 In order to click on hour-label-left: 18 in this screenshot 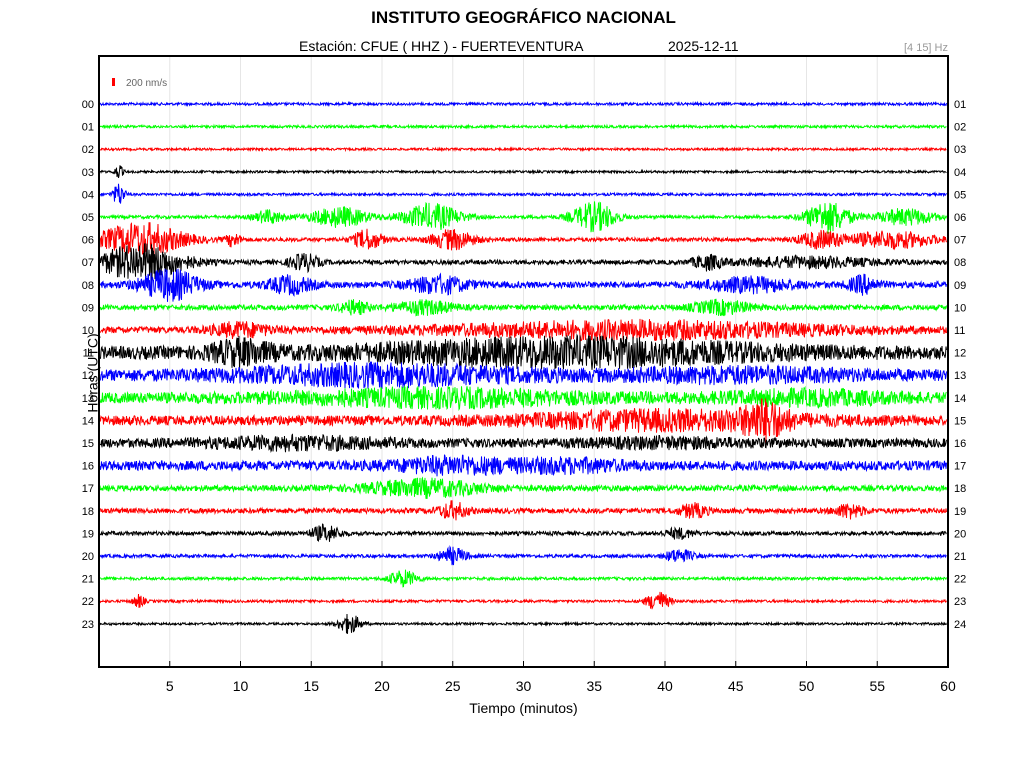, I will do `click(88, 512)`.